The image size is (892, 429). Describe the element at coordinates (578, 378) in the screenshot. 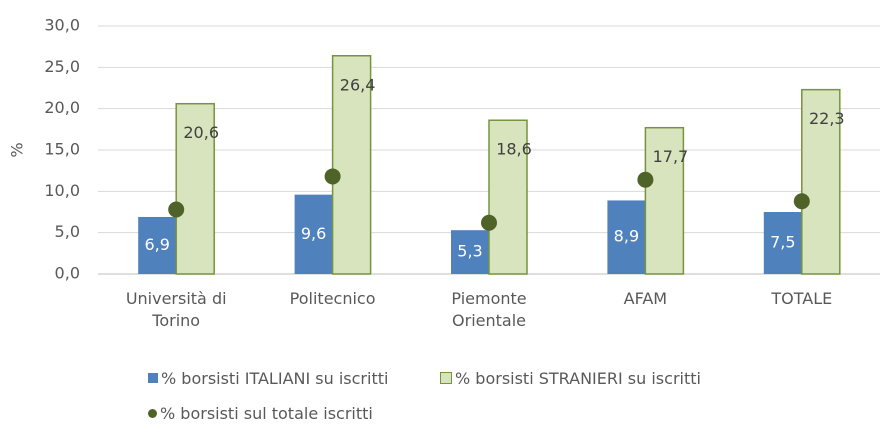

I see `legend-label: % borsisti STRANIERI su iscritti` at that location.